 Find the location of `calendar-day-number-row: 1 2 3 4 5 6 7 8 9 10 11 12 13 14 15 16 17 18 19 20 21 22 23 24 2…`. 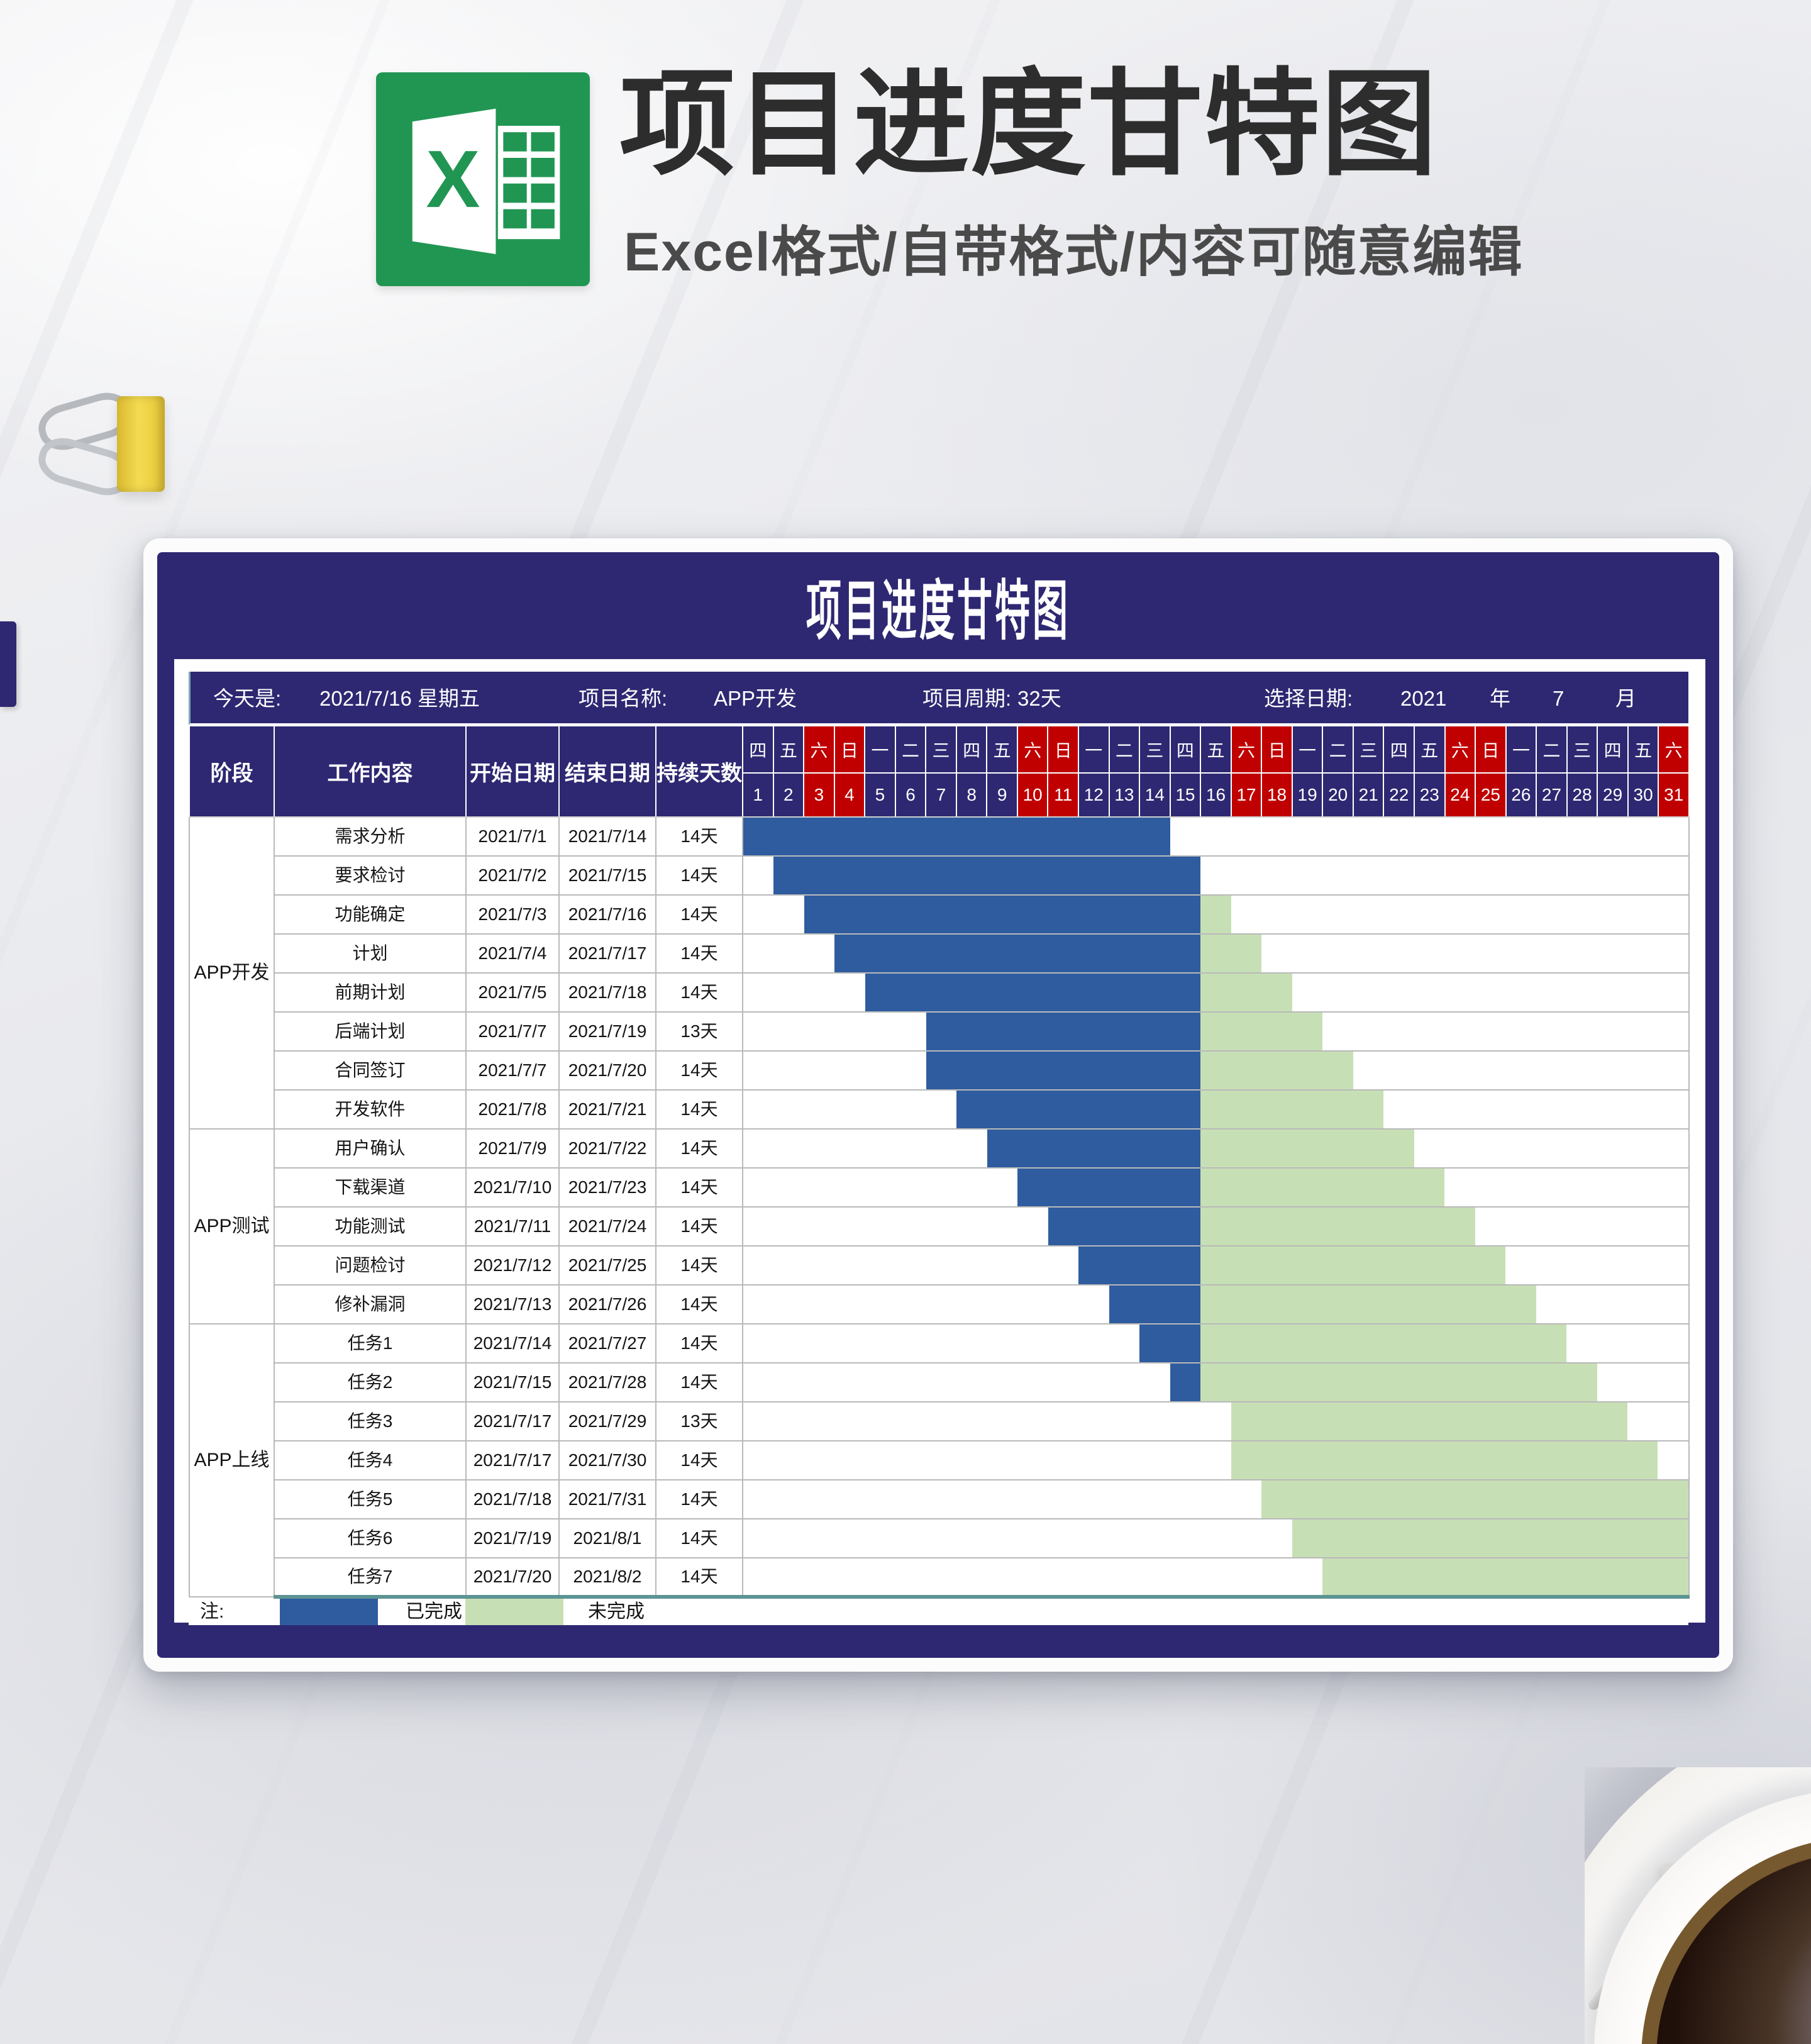

calendar-day-number-row: 1 2 3 4 5 6 7 8 9 10 11 12 13 14 15 16 17 18 19 20 21 22 23 24 2… is located at coordinates (940, 795).